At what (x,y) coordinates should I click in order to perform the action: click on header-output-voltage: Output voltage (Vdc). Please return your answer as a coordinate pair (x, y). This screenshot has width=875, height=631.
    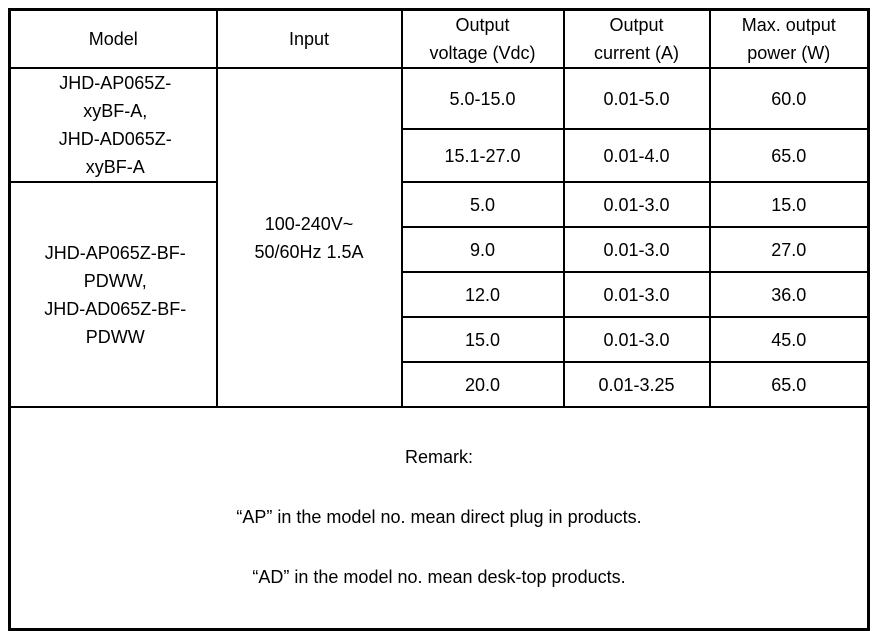
    Looking at the image, I should click on (482, 38).